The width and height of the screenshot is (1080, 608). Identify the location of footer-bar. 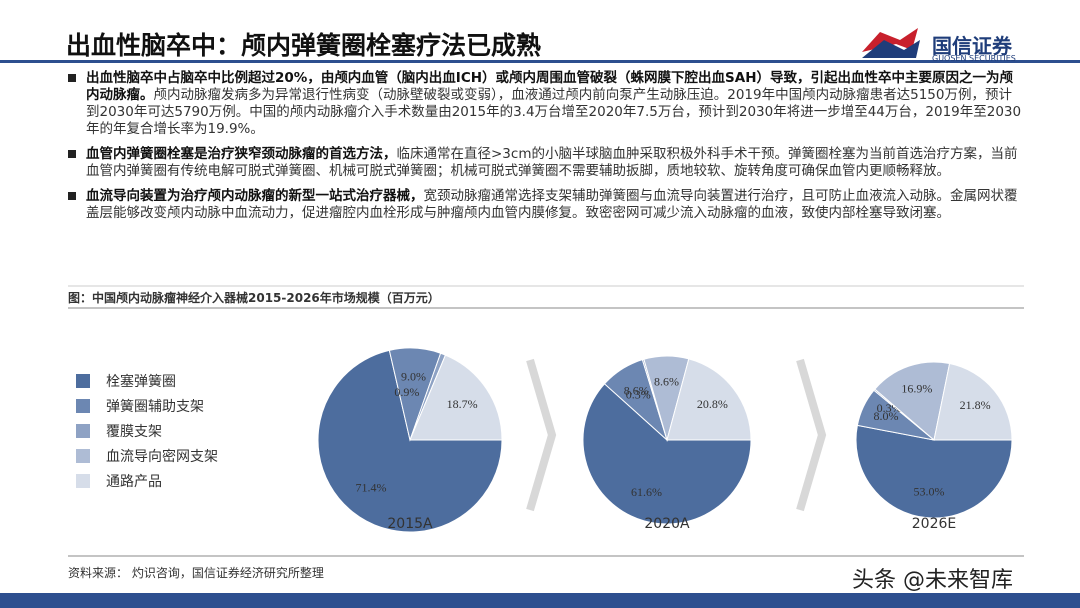
(540, 600).